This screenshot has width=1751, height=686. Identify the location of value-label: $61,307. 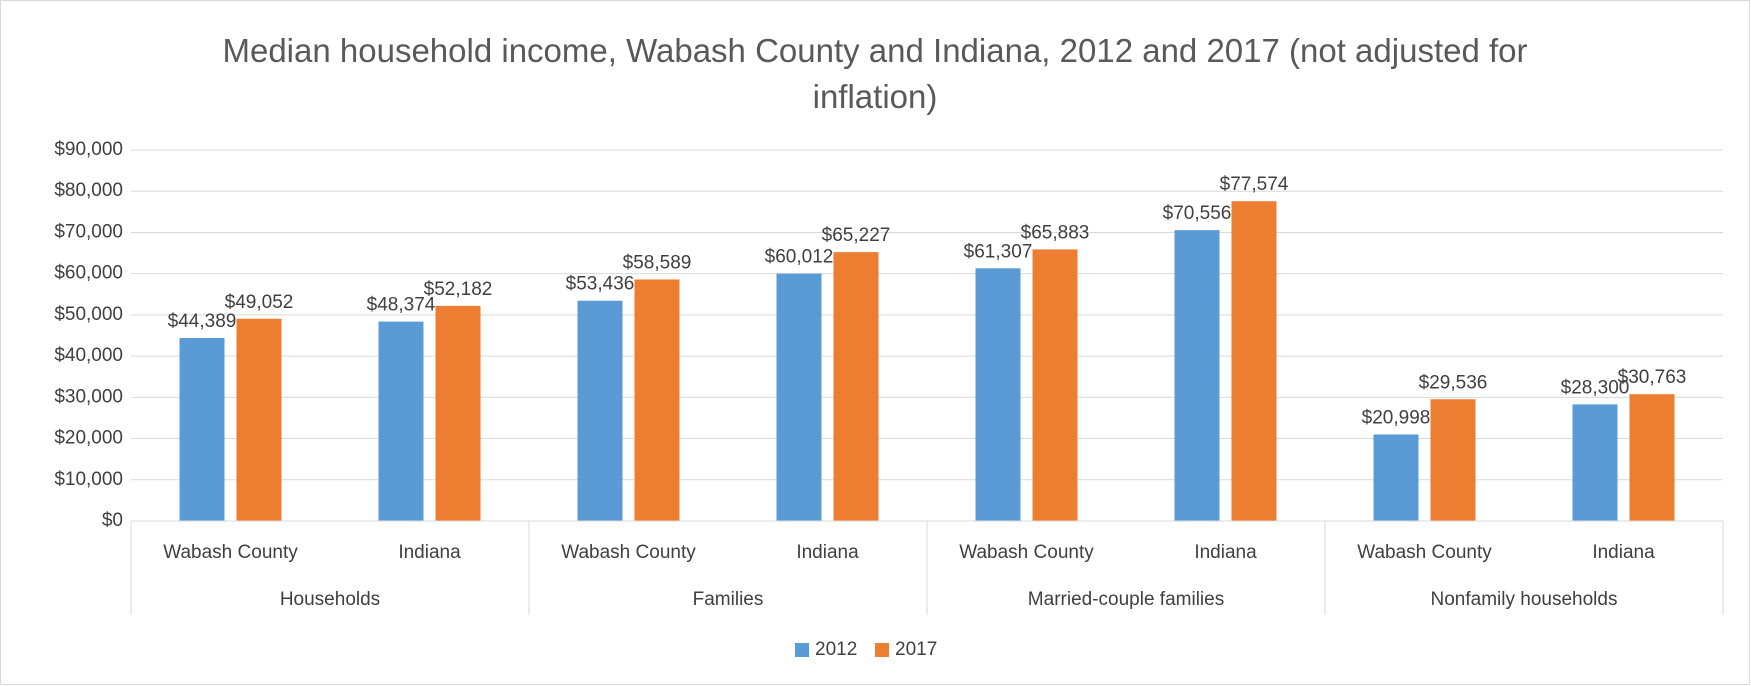
(998, 251).